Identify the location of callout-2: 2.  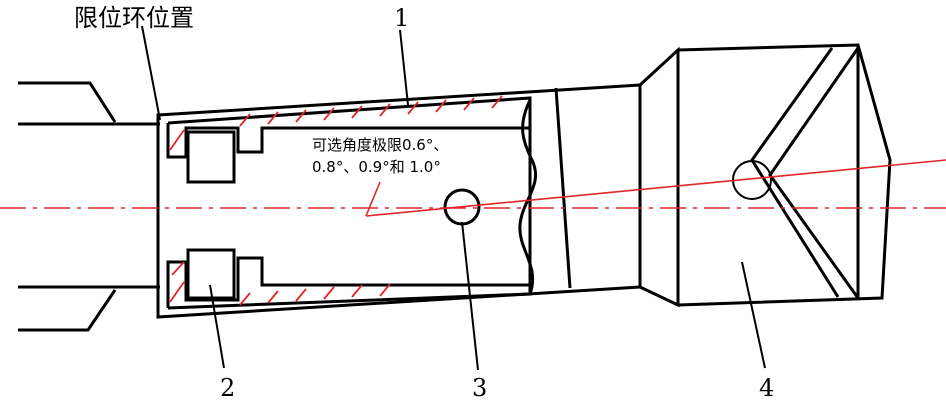
(227, 388).